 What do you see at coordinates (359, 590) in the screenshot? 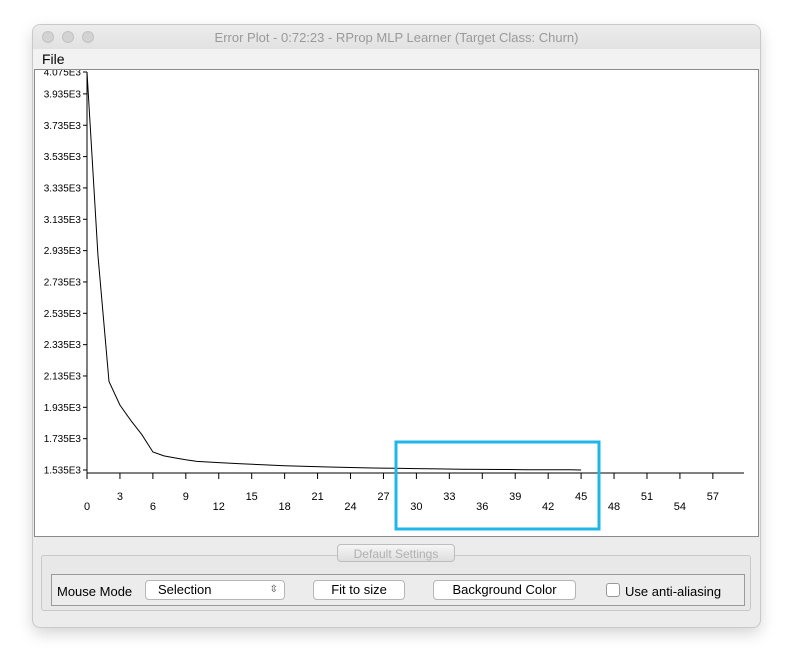
I see `fit-to-size-button: Fit to size` at bounding box center [359, 590].